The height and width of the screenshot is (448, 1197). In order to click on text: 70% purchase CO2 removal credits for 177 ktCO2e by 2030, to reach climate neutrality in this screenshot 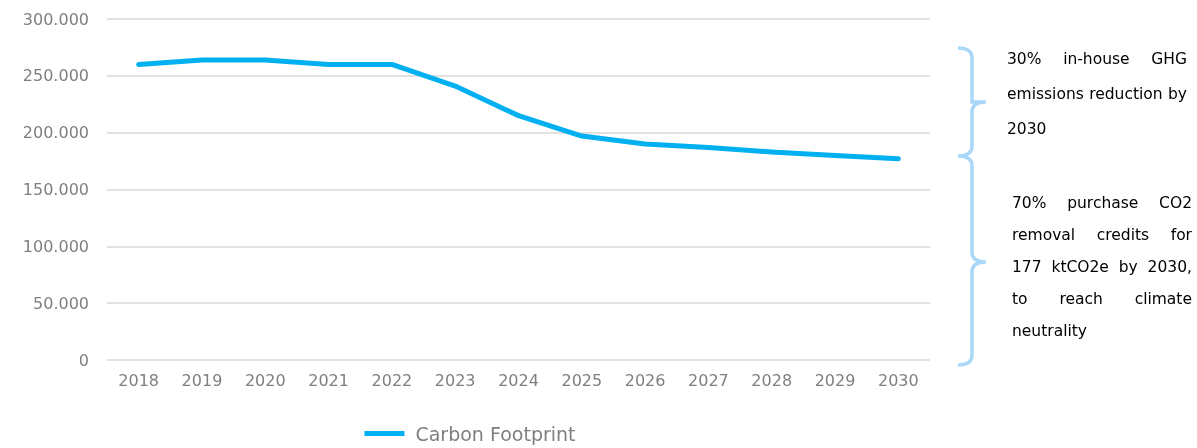, I will do `click(1102, 267)`.